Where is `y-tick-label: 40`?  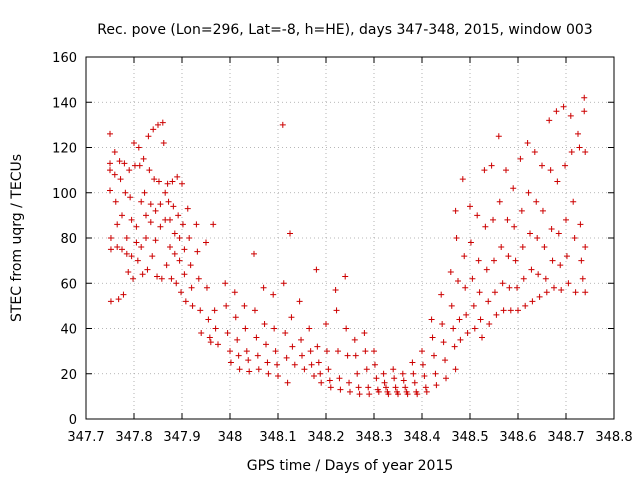
y-tick-label: 40 is located at coordinates (68, 330).